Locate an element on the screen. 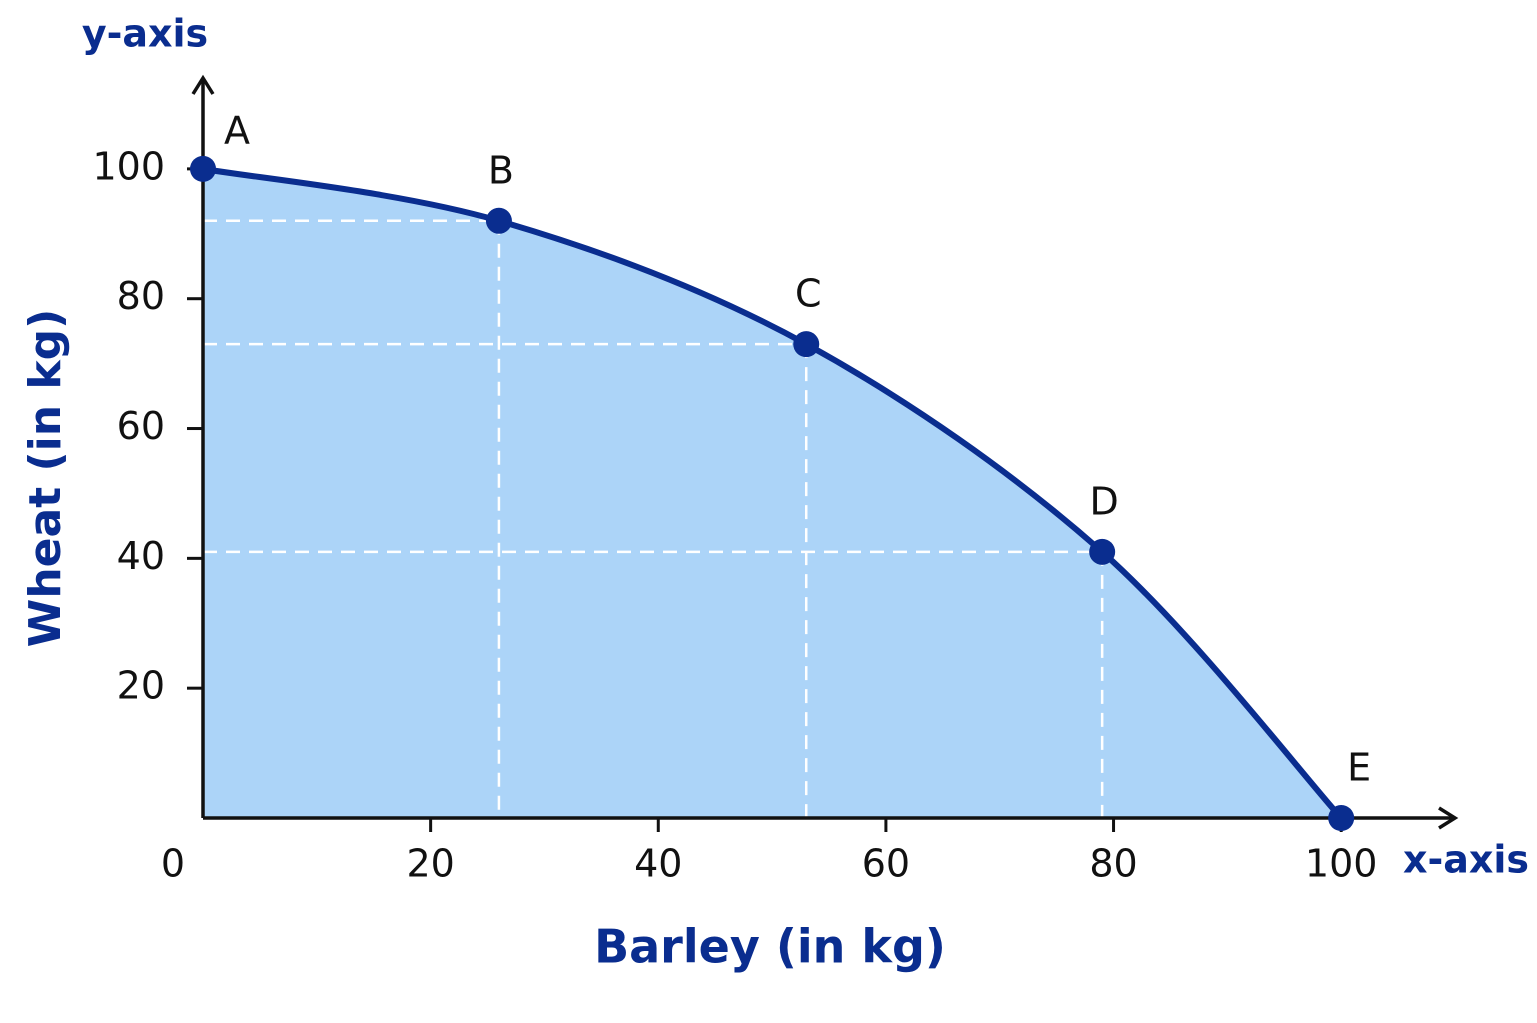  point-label: A is located at coordinates (237, 130).